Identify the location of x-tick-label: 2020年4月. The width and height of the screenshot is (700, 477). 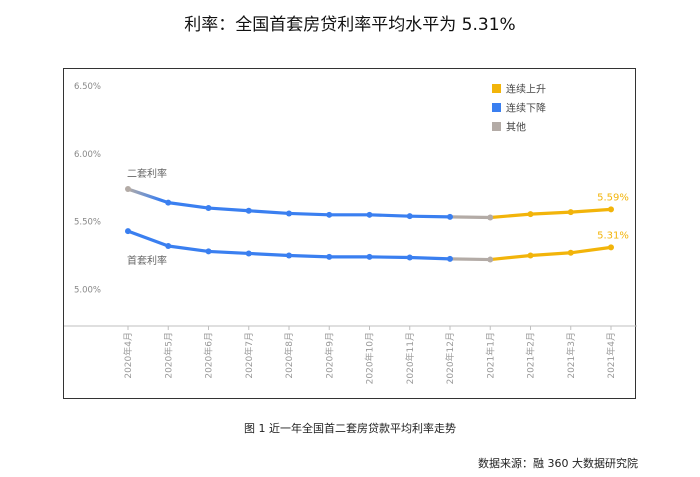
(128, 355).